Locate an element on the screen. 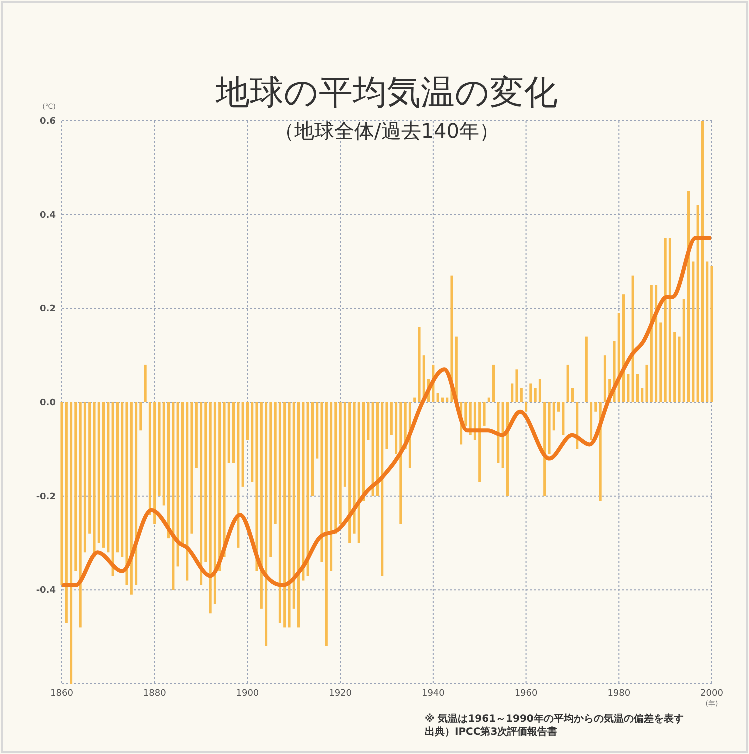 The width and height of the screenshot is (749, 754). chart-subtitle: （地球全体/過去140年） is located at coordinates (387, 131).